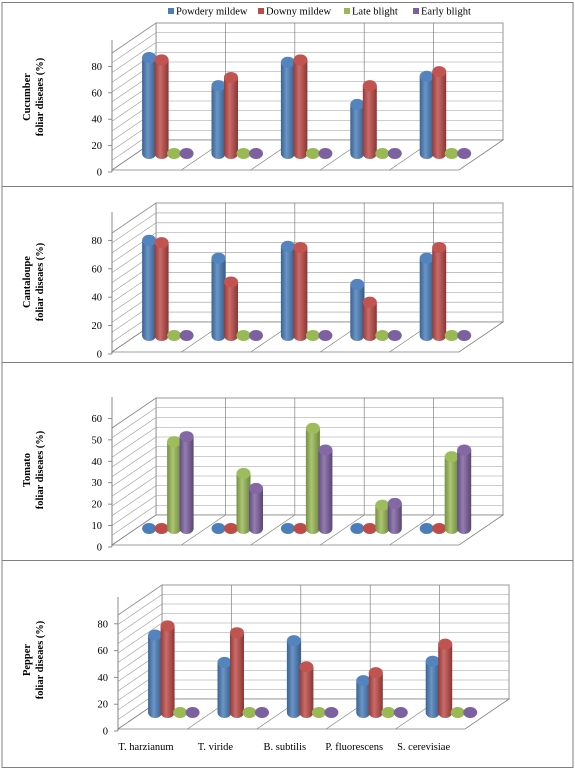  I want to click on y-axis-title: Cantaloupe foliar diseaes (%), so click(34, 281).